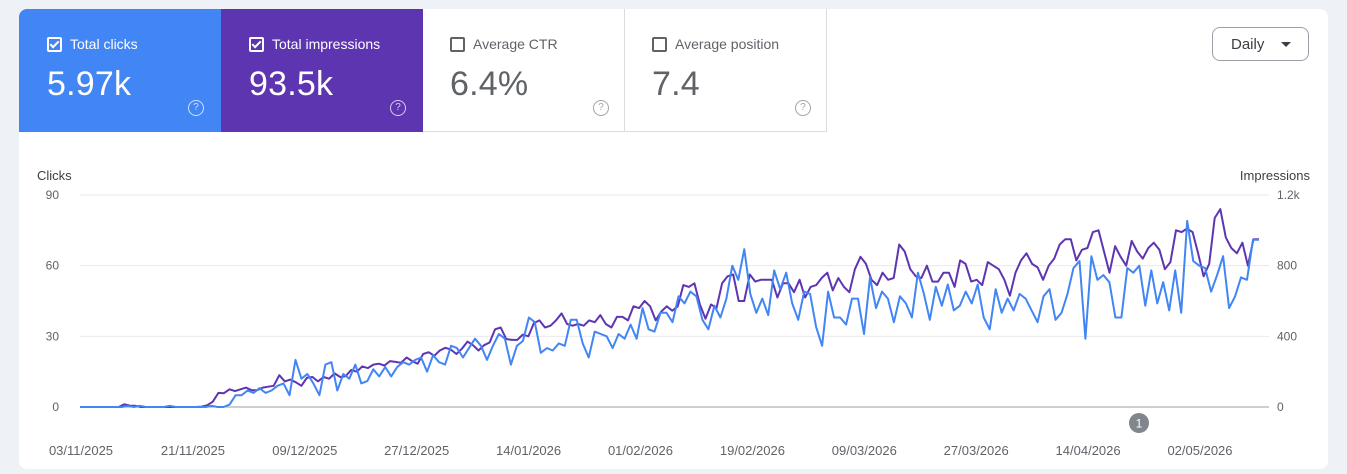  Describe the element at coordinates (676, 84) in the screenshot. I see `tile-value: 7.4` at that location.